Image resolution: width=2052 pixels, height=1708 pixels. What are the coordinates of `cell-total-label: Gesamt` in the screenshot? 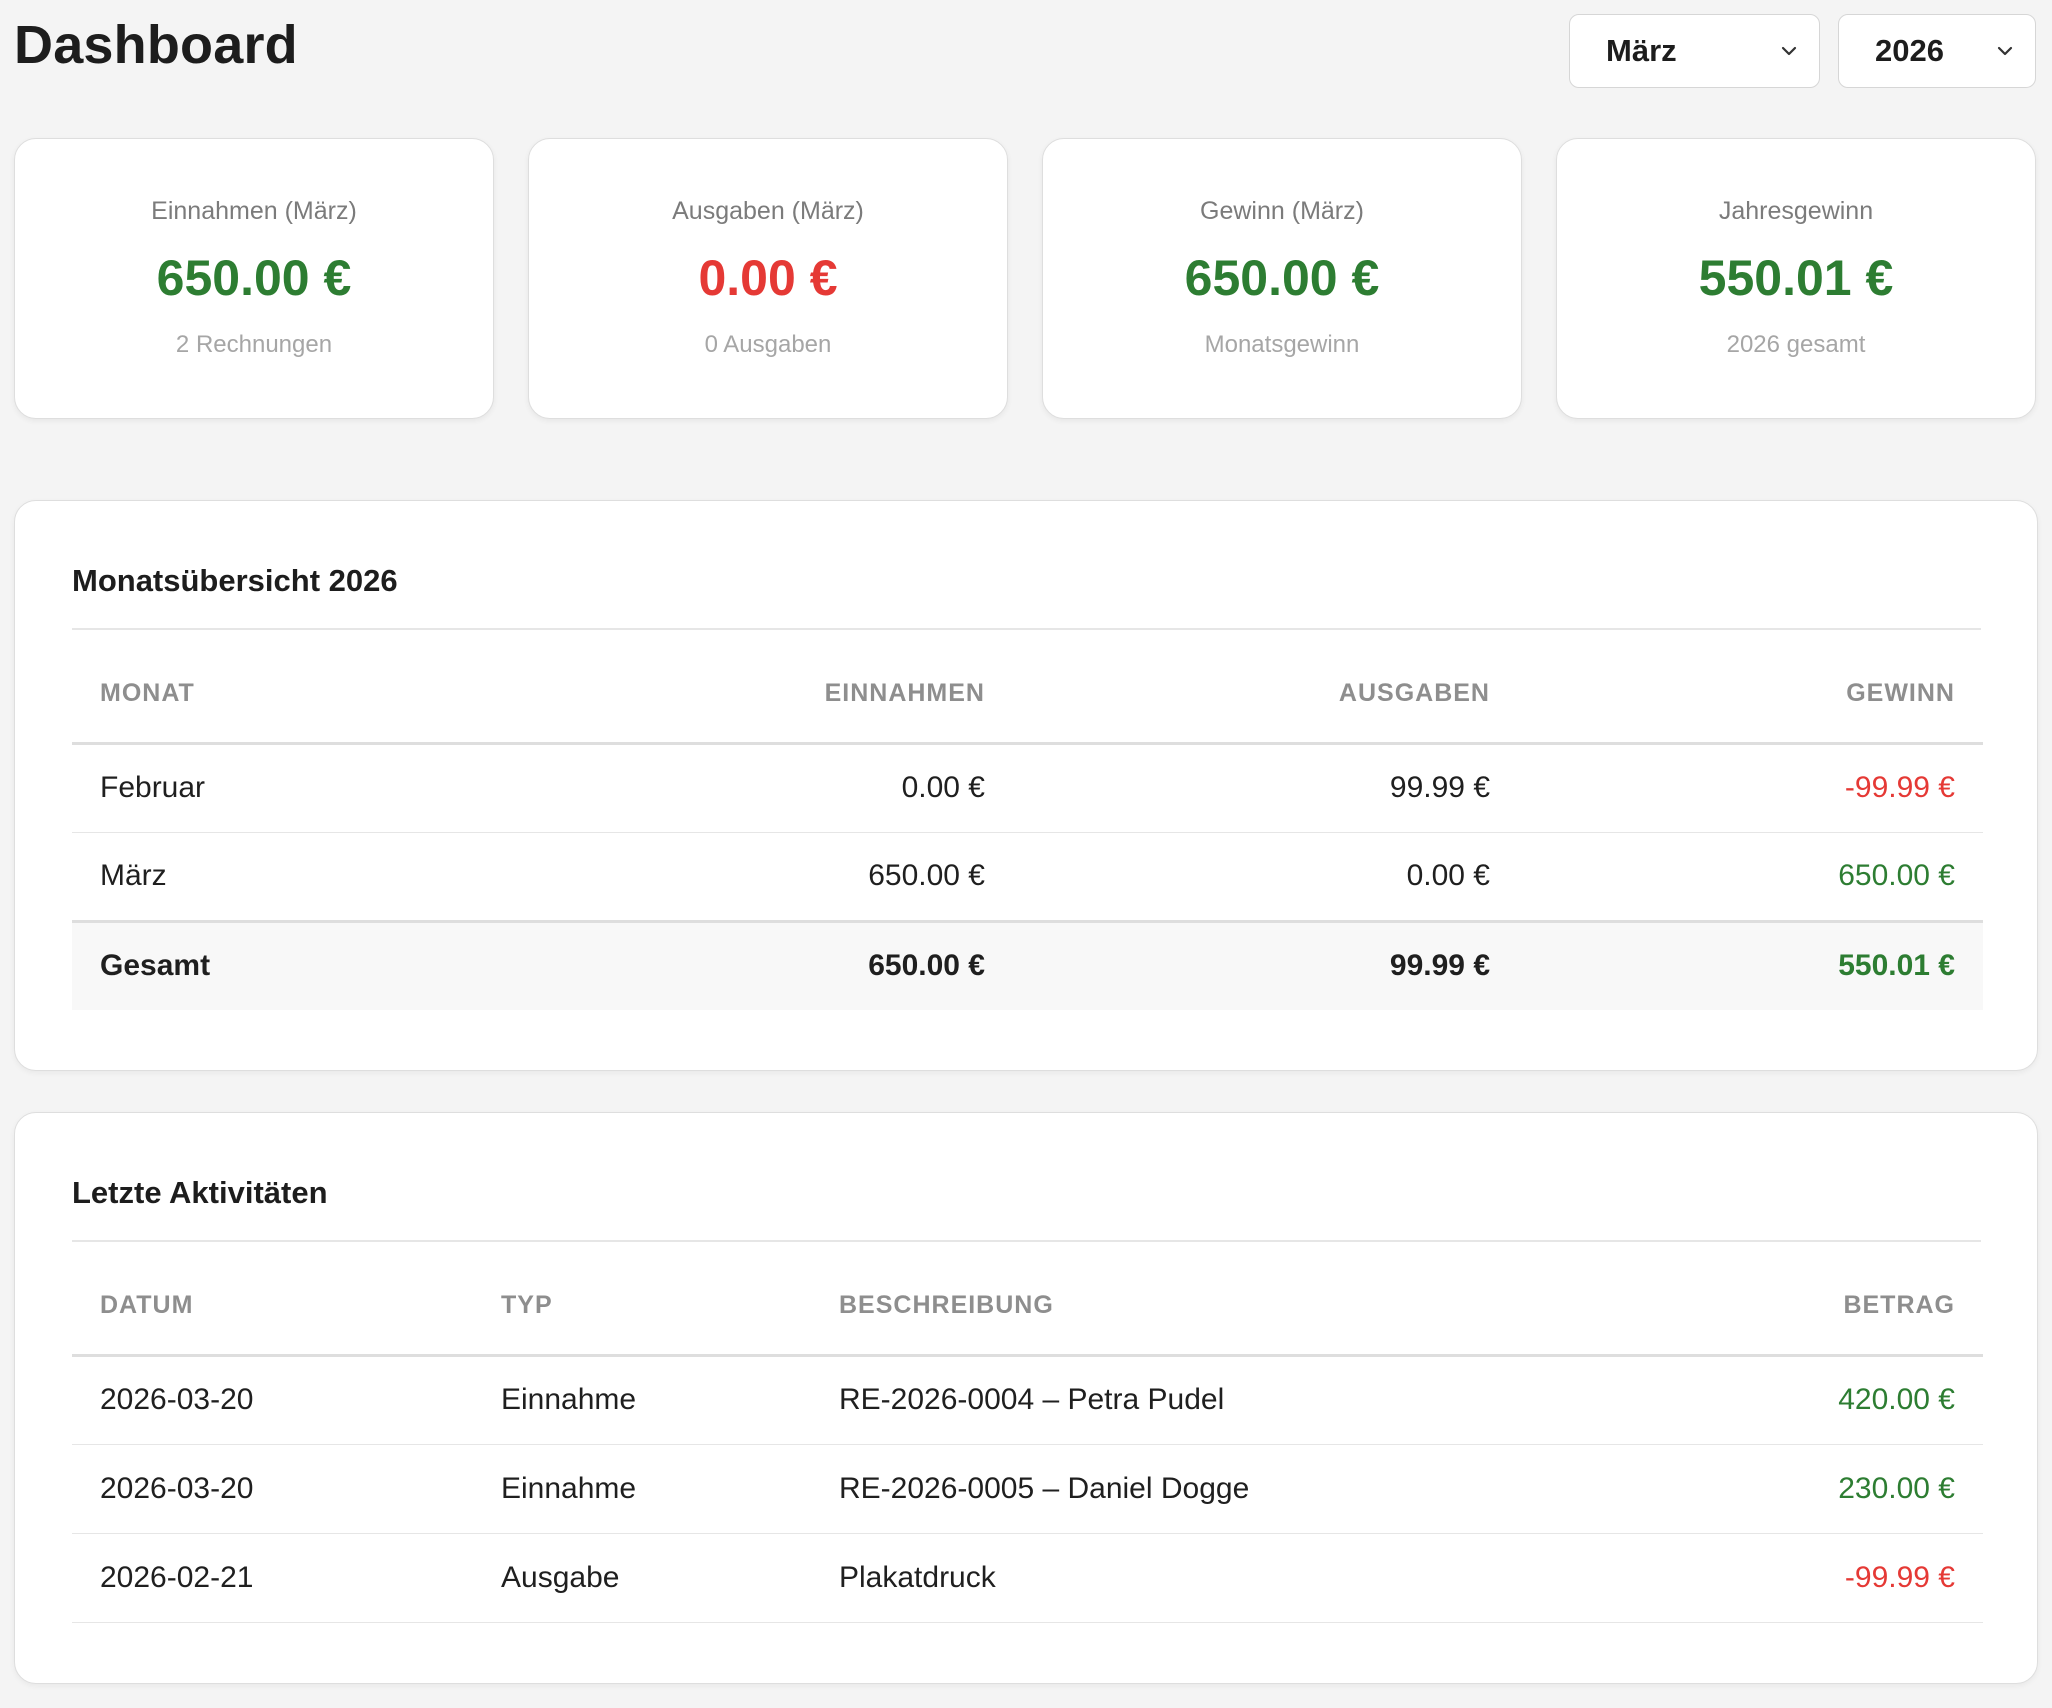 It's located at (282, 964).